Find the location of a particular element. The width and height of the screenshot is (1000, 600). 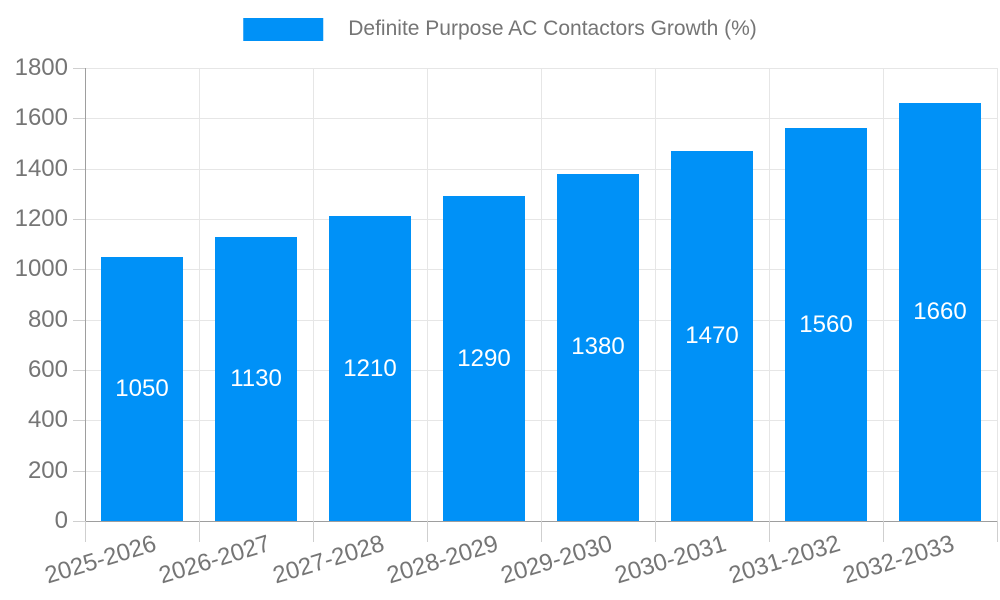

bar-value-label: 1660 is located at coordinates (940, 312).